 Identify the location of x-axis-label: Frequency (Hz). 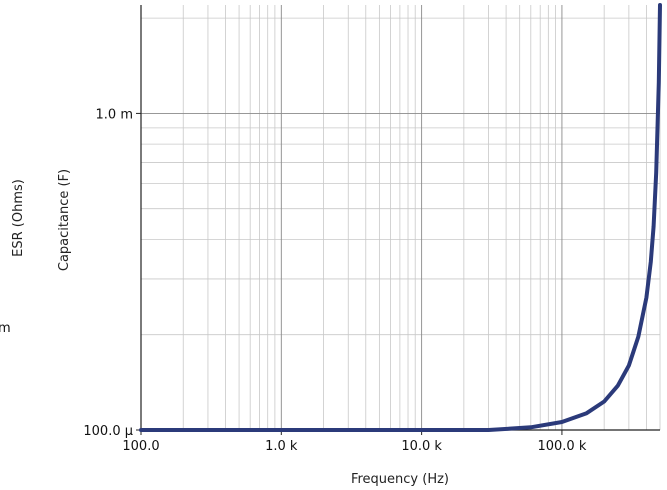
(400, 479).